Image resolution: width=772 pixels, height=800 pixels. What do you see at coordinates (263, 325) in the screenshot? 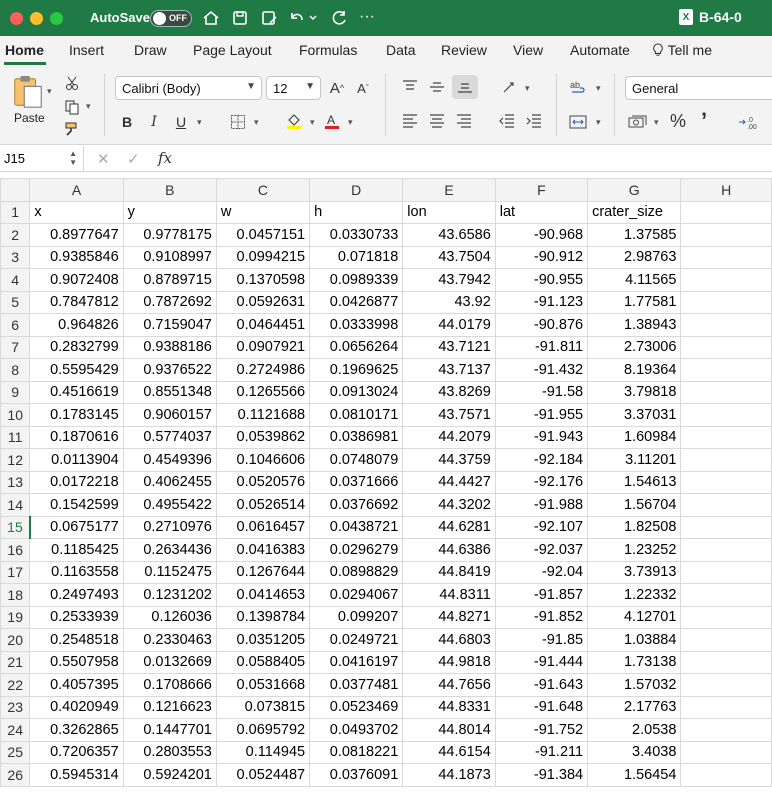
I see `cell-c6: 0.0464451` at bounding box center [263, 325].